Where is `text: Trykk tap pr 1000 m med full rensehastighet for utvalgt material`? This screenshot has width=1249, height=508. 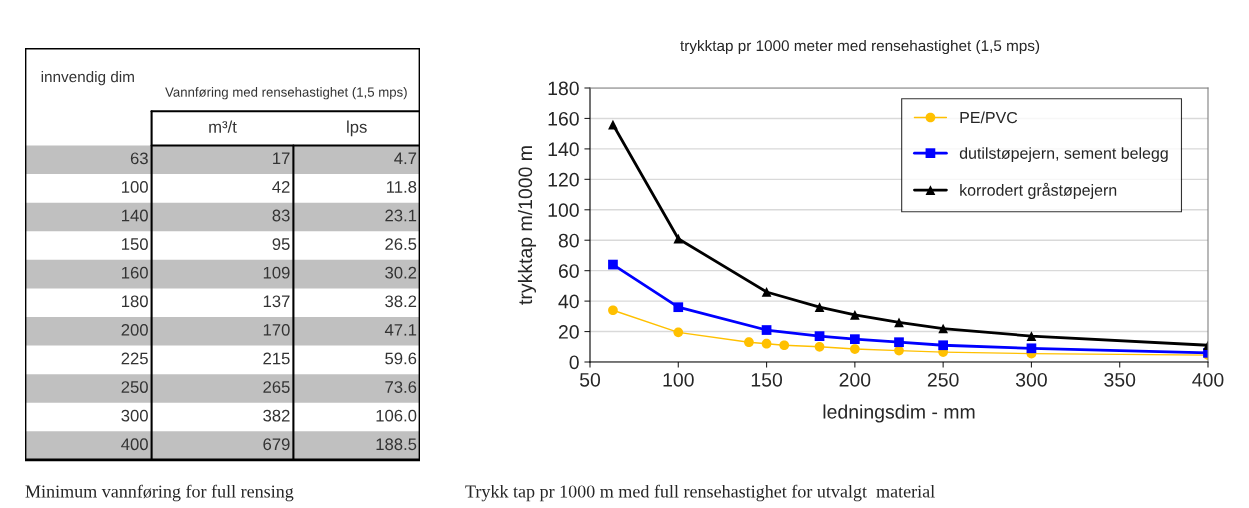
text: Trykk tap pr 1000 m med full rensehastighet for utvalgt material is located at coordinates (700, 493).